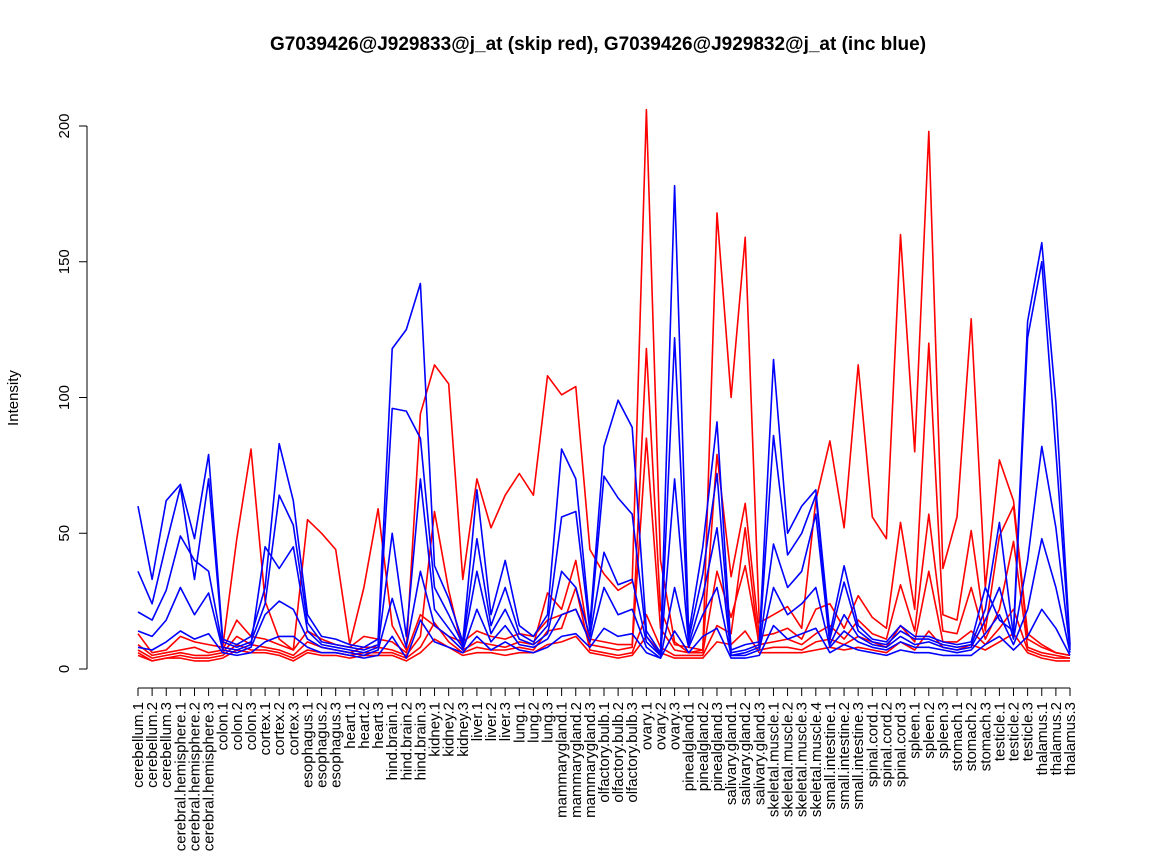  Describe the element at coordinates (1042, 738) in the screenshot. I see `x-tick-label: thalamus.1` at that location.